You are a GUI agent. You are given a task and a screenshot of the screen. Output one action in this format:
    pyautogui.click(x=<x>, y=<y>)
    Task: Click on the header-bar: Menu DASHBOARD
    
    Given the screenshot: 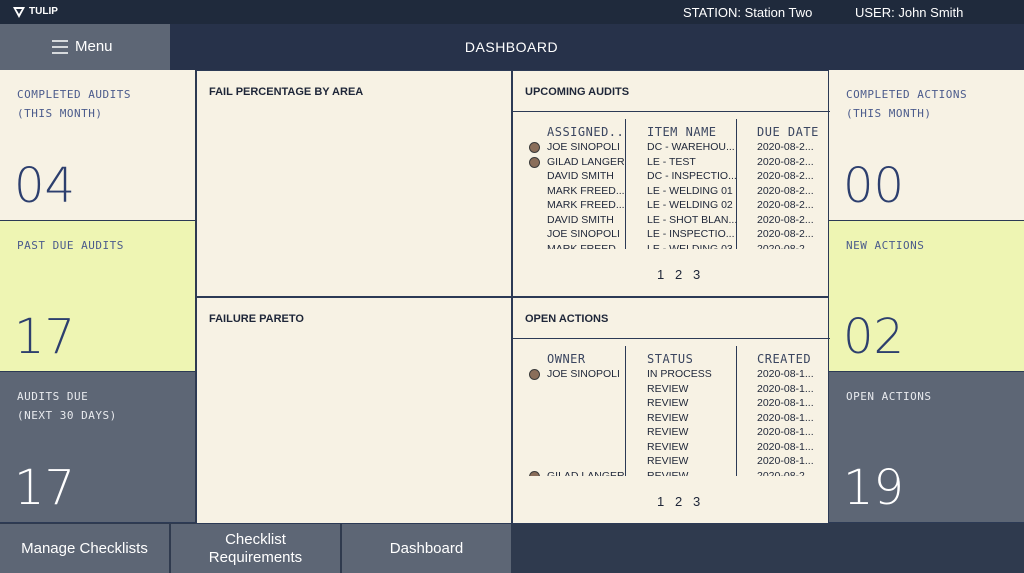 What is the action you would take?
    pyautogui.click(x=512, y=47)
    